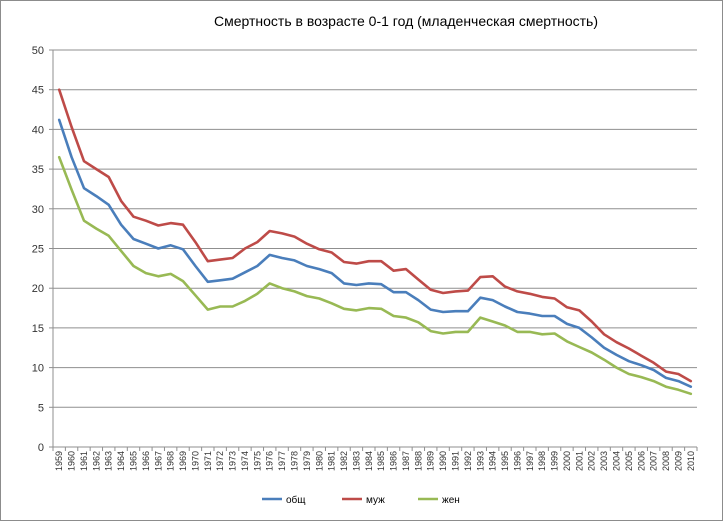  What do you see at coordinates (282, 461) in the screenshot?
I see `x-tick-label: 1977` at bounding box center [282, 461].